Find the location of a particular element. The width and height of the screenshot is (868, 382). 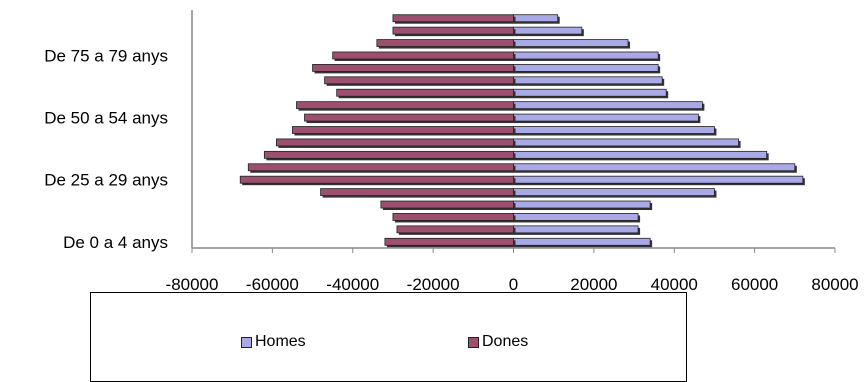

category-label-15: De 75 a 79 anys is located at coordinates (106, 55).